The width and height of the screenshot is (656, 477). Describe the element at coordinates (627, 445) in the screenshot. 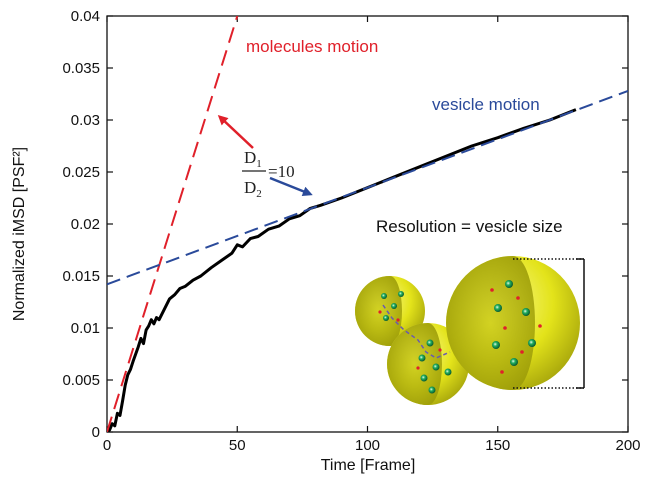

I see `x-tick-label: 200` at that location.